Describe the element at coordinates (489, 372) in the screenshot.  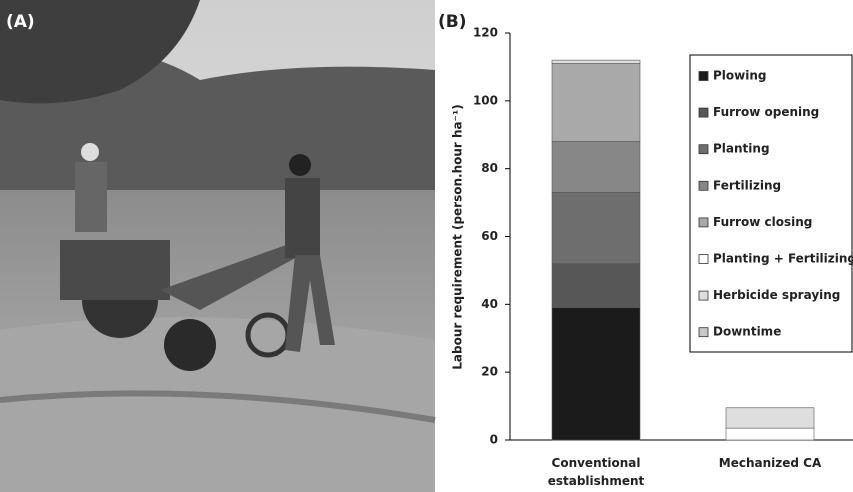
I see `y-tick-label: 20` at that location.